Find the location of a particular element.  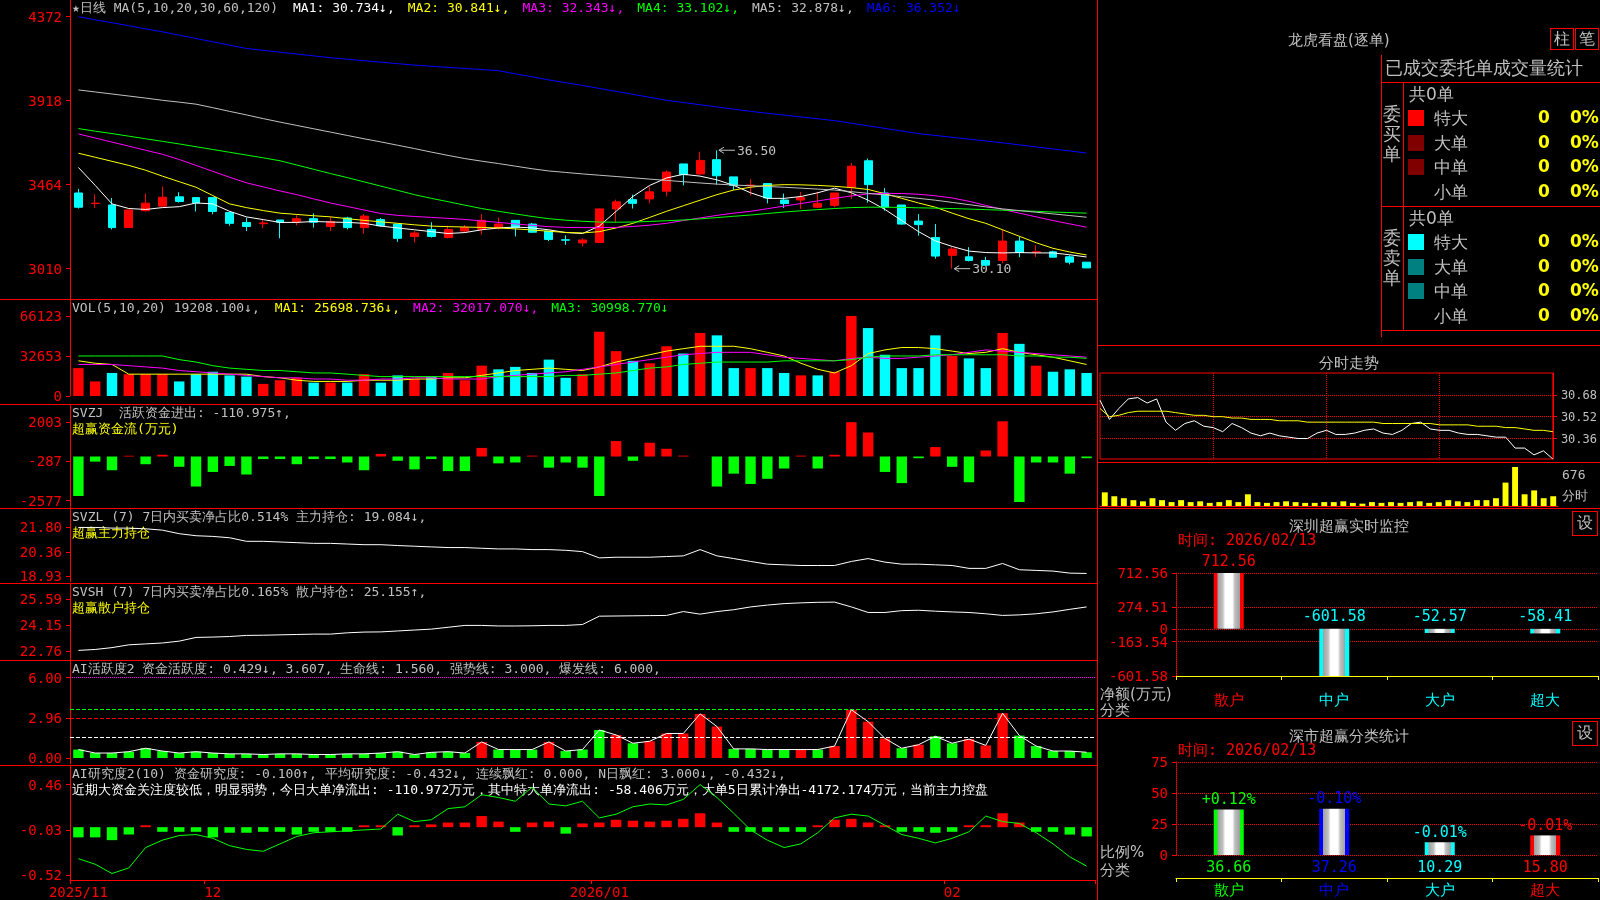

category-label: 特大 is located at coordinates (1451, 242).